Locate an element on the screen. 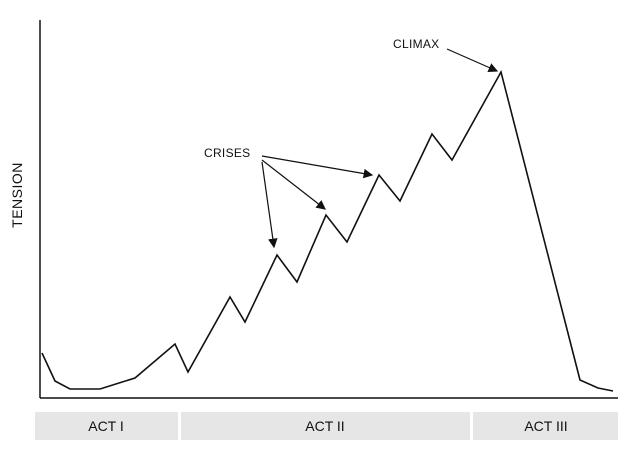 The image size is (631, 453). act-3-label: ACT III is located at coordinates (545, 426).